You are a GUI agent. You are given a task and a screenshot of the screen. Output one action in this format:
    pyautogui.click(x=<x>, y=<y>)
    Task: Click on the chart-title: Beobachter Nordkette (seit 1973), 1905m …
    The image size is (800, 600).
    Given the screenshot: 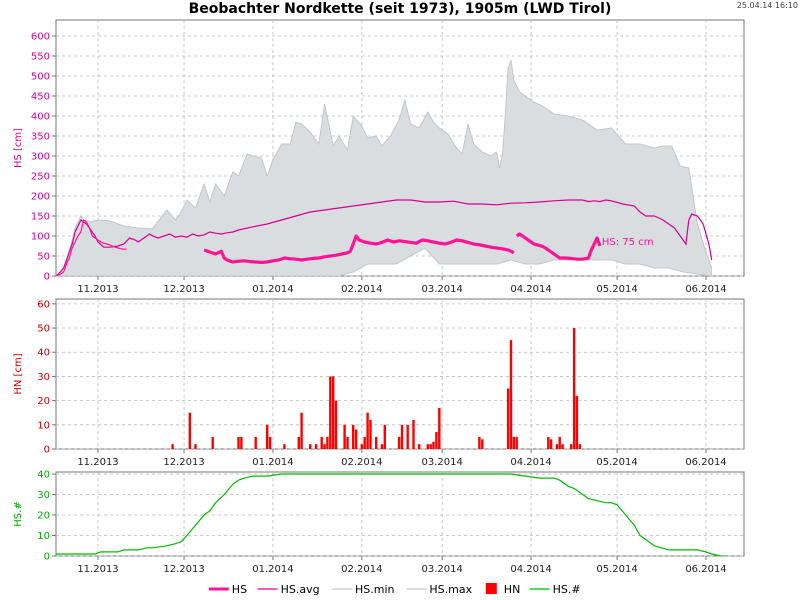 What is the action you would take?
    pyautogui.click(x=400, y=9)
    